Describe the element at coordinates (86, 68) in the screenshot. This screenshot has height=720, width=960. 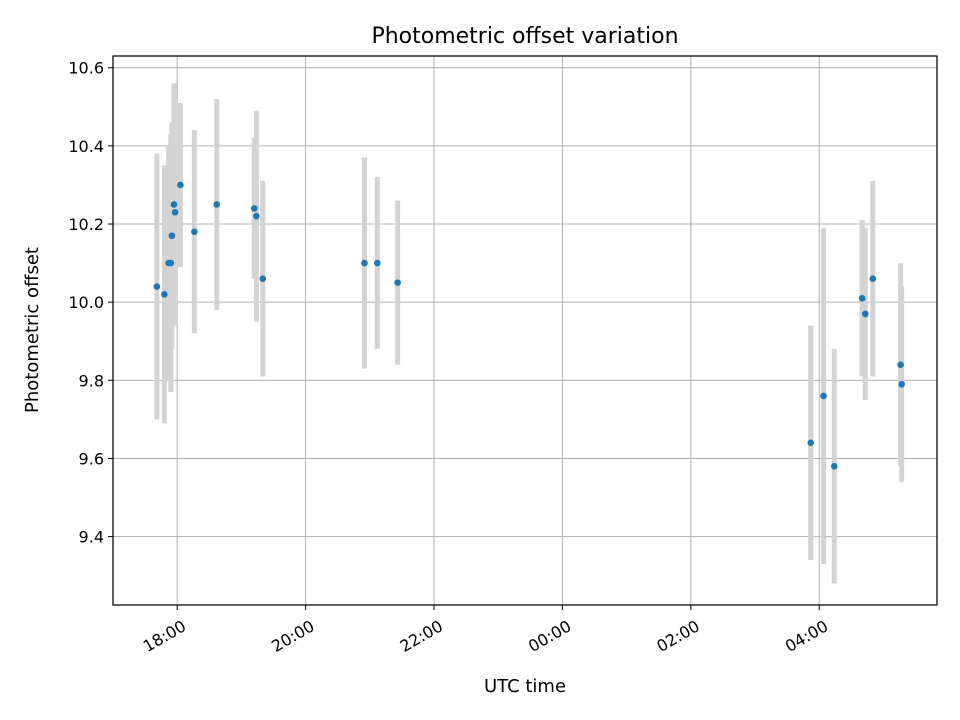
I see `y-tick-label: 10.6` at that location.